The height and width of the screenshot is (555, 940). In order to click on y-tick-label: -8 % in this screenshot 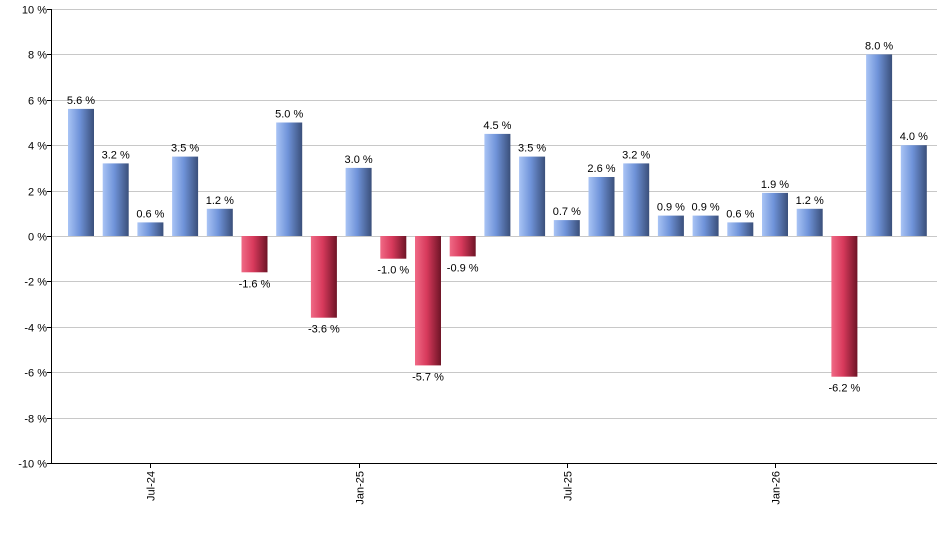, I will do `click(35, 420)`.